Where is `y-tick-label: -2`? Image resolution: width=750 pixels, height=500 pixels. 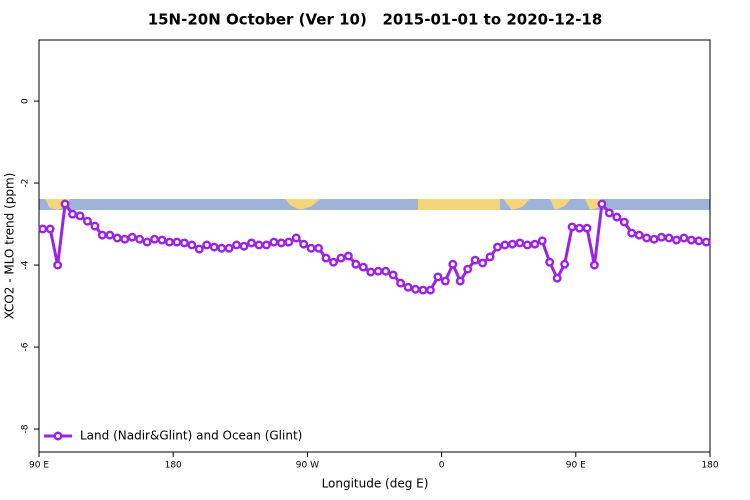
y-tick-label: -2 is located at coordinates (26, 183).